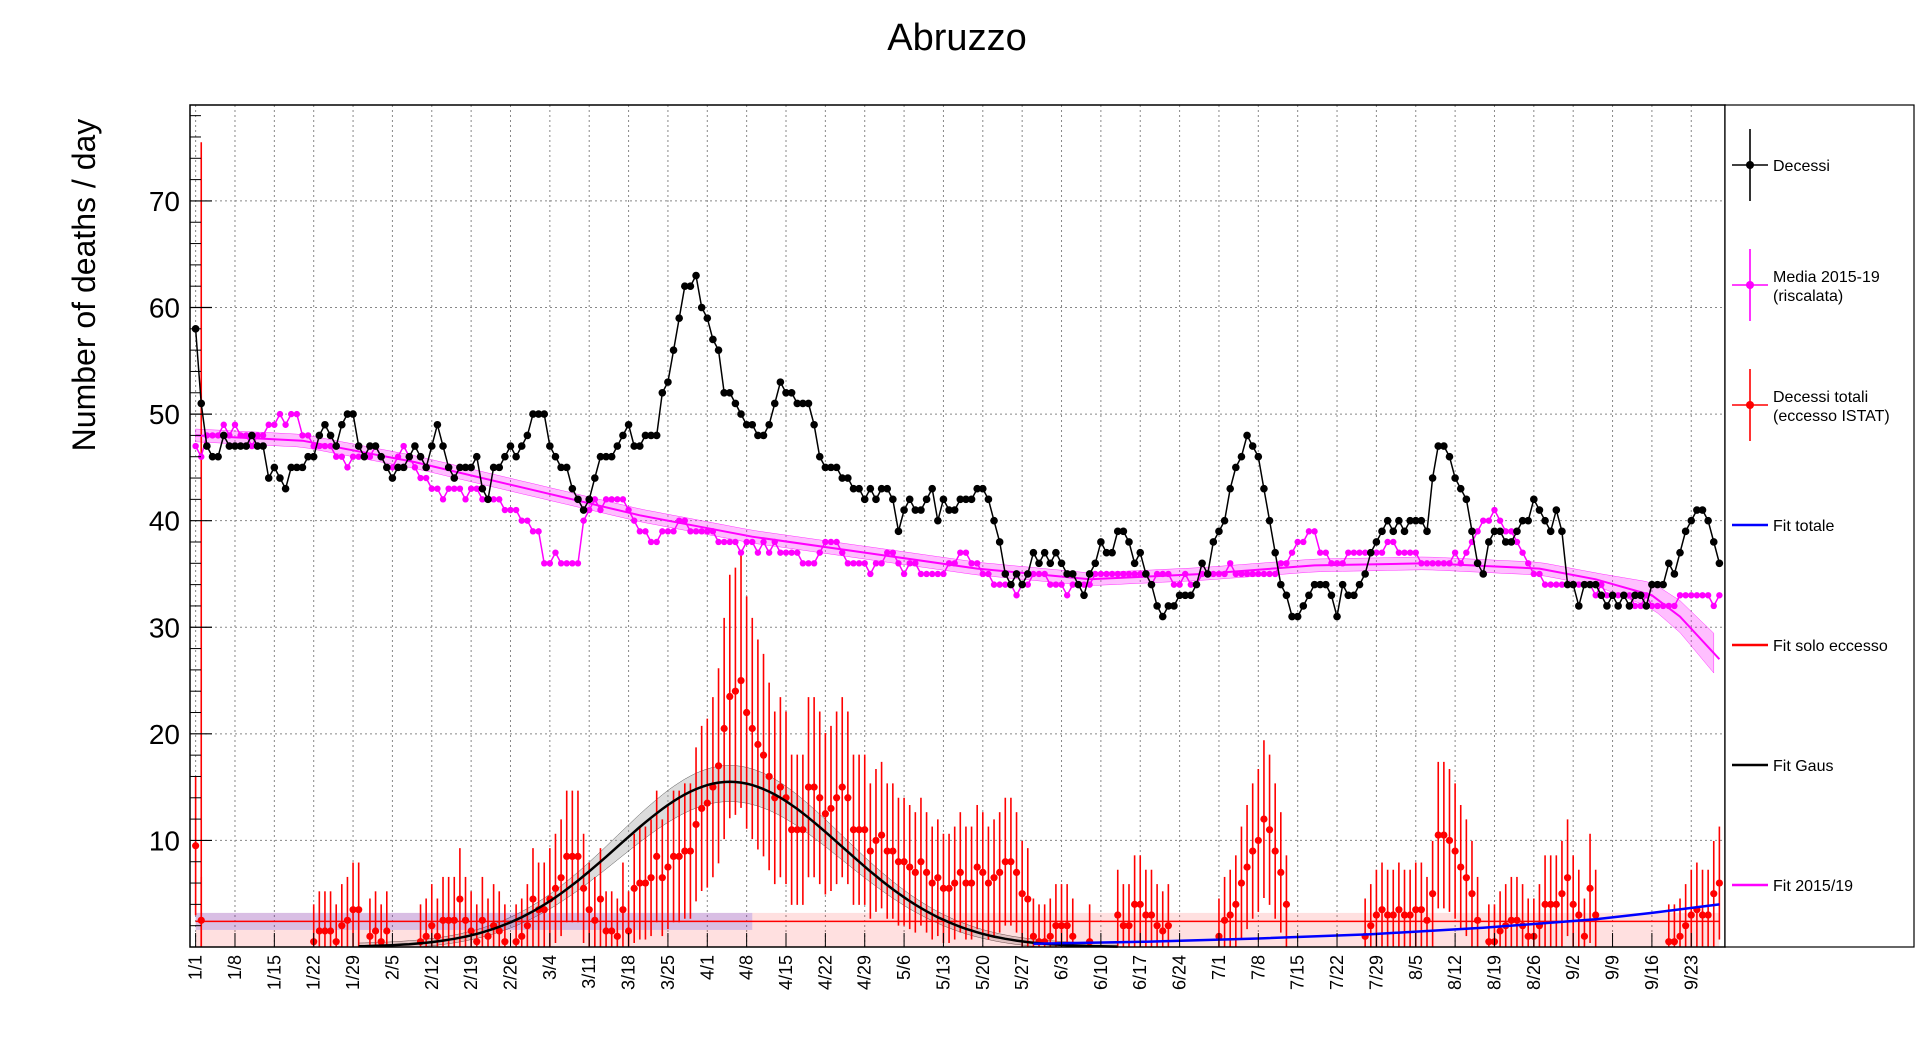 The height and width of the screenshot is (1052, 1916). Describe the element at coordinates (1376, 924) in the screenshot. I see `fit-totale-curve` at that location.